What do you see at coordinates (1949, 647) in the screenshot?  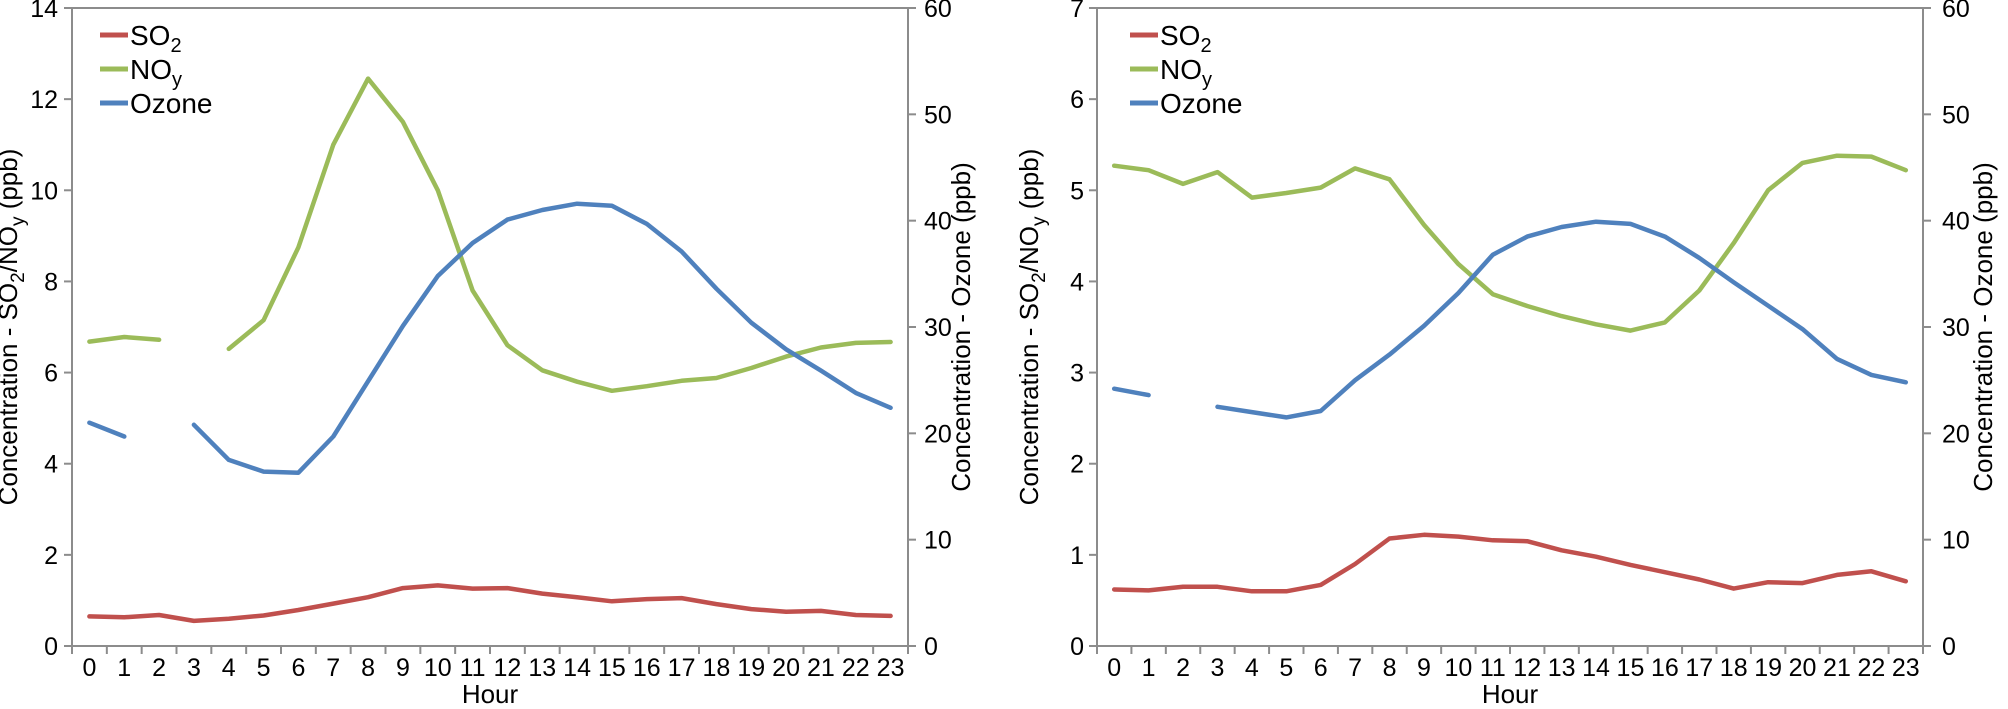 I see `y-right-tick-label: 0` at bounding box center [1949, 647].